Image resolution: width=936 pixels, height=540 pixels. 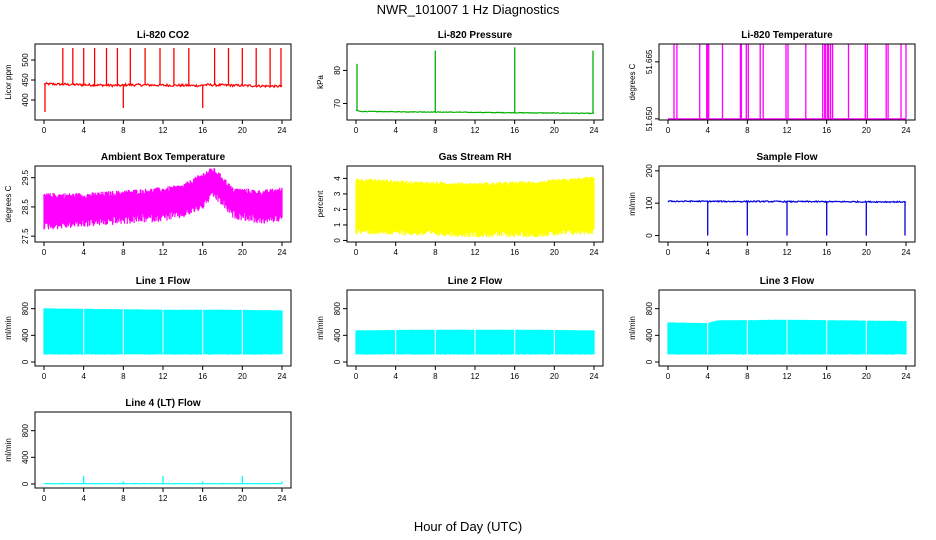 I want to click on chart-title: Ambient Box Temperature, so click(x=163, y=157).